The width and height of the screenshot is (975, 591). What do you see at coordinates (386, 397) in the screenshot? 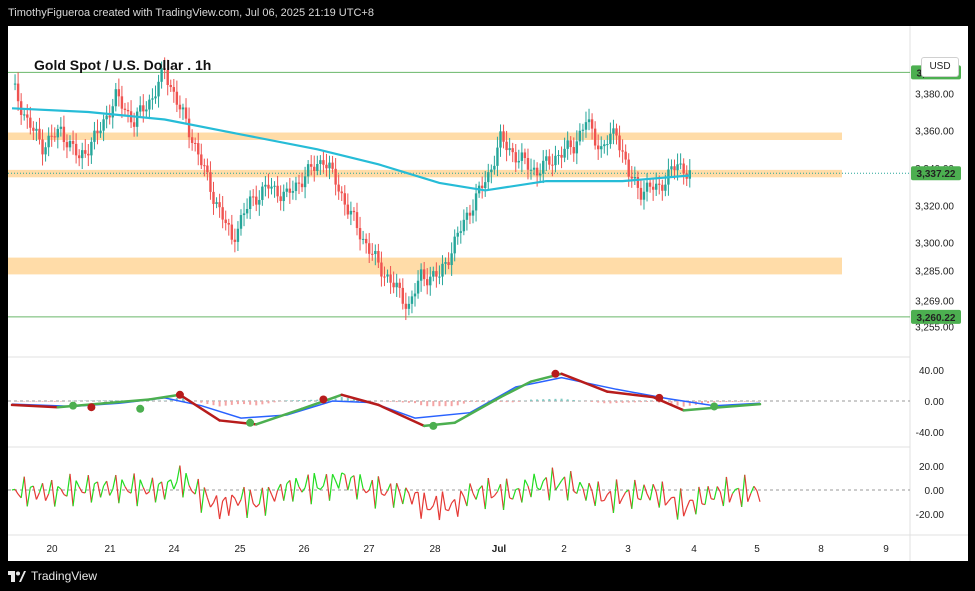
I see `macd-signal-line` at bounding box center [386, 397].